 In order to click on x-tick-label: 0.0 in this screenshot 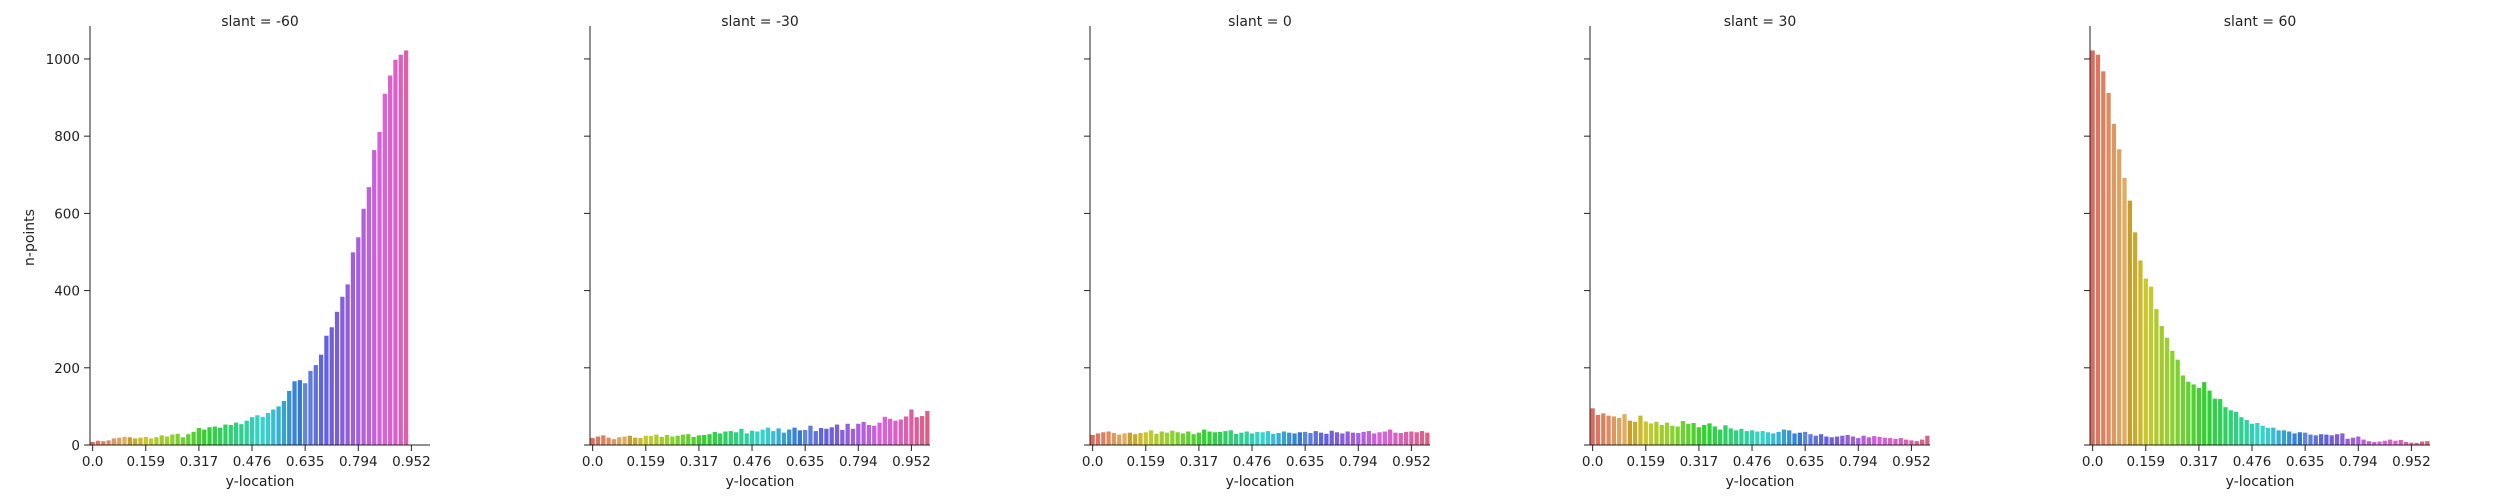, I will do `click(1592, 462)`.